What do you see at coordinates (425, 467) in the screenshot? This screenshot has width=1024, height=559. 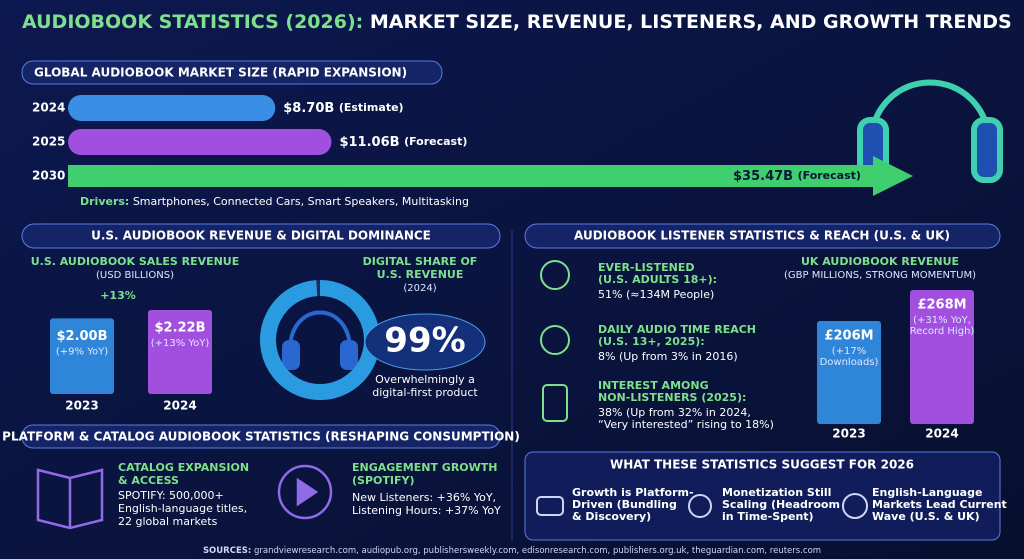 I see `block-title: ENGAGEMENT GROWTH` at bounding box center [425, 467].